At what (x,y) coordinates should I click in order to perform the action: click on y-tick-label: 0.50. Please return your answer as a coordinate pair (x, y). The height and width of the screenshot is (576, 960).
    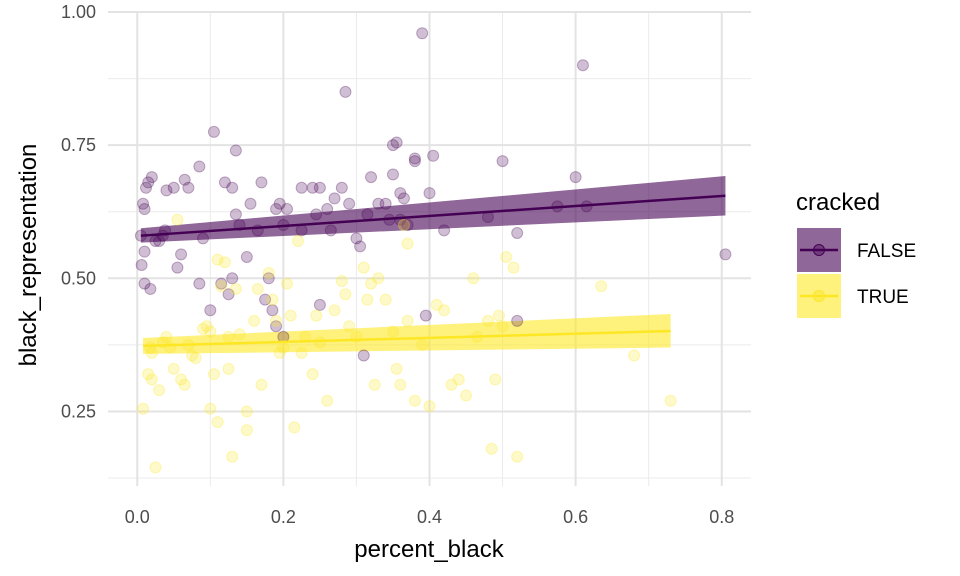
    Looking at the image, I should click on (78, 278).